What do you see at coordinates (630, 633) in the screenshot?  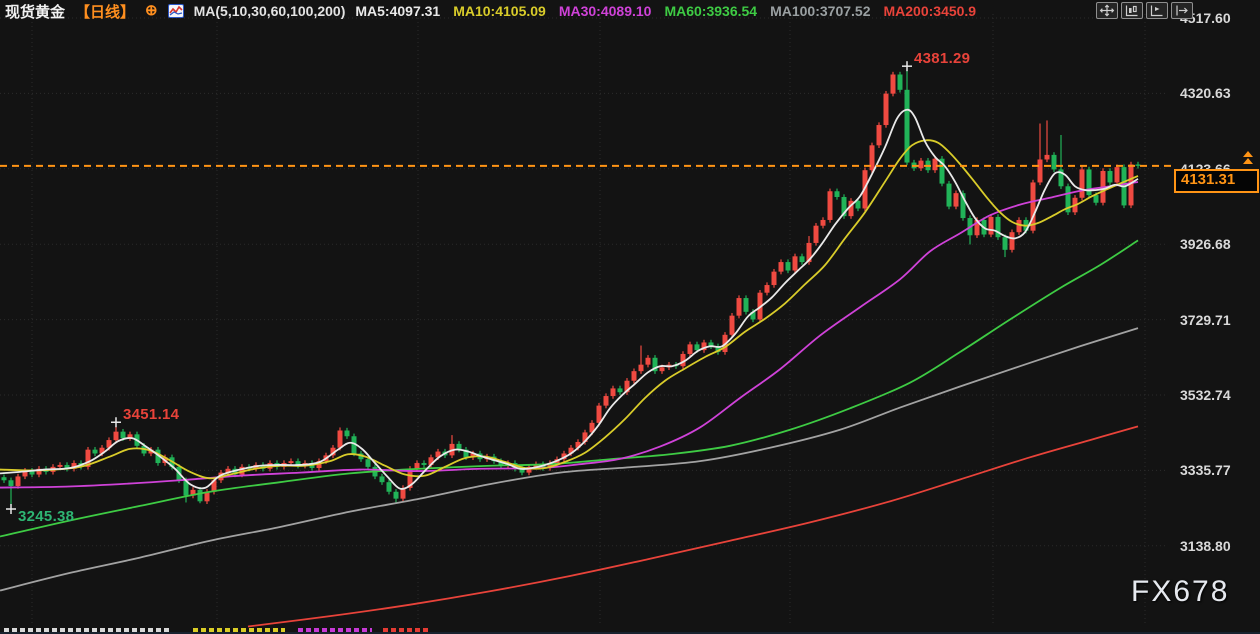 I see `bottom-divider` at bounding box center [630, 633].